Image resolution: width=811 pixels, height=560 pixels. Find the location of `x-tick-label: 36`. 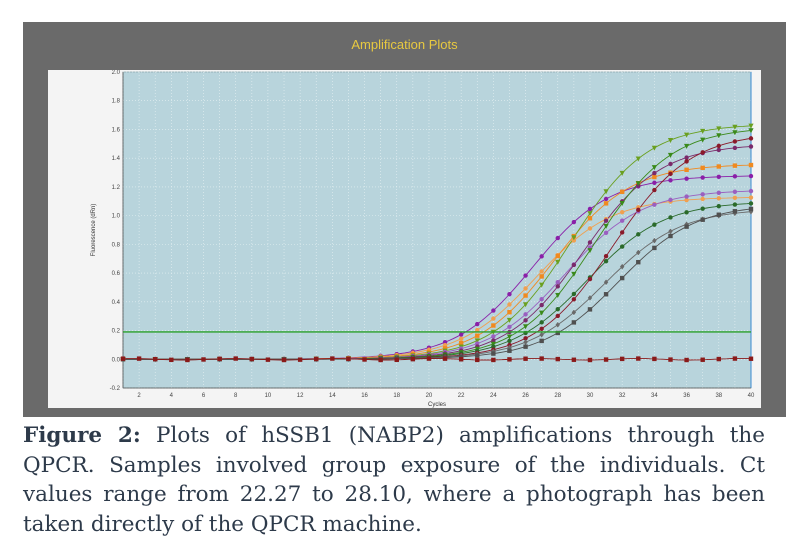

x-tick-label: 36 is located at coordinates (686, 396).